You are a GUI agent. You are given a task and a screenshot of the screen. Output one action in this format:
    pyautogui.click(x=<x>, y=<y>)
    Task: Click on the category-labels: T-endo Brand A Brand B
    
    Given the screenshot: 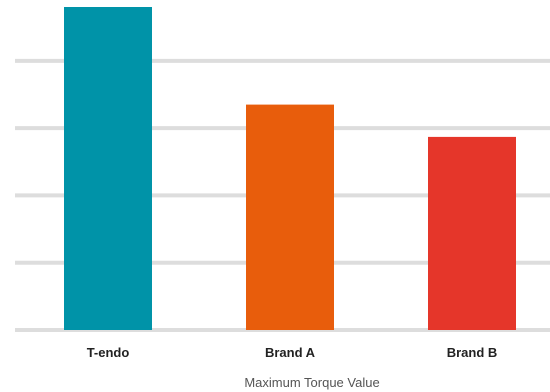 What is the action you would take?
    pyautogui.click(x=292, y=352)
    